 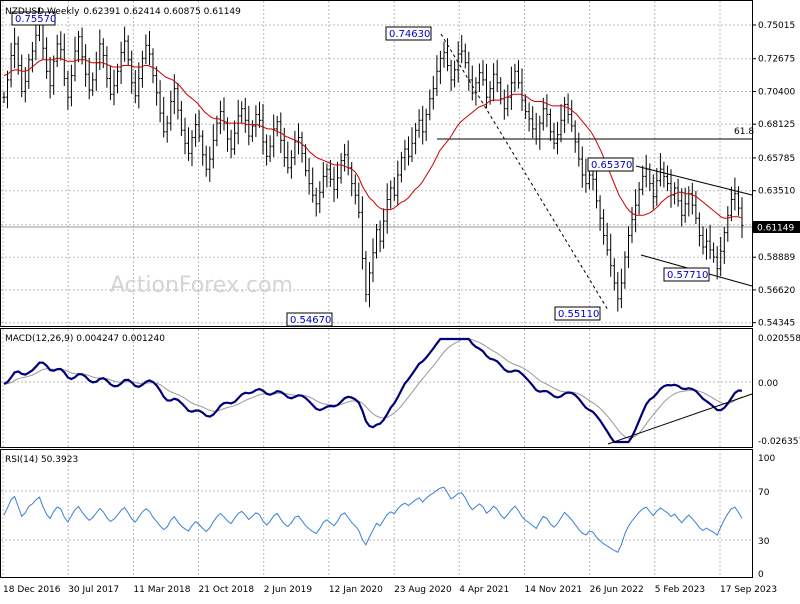 I want to click on callout-high-2021: 0.74630, so click(x=408, y=33).